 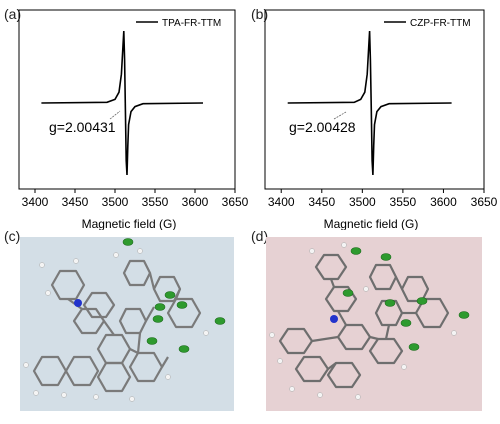 What do you see at coordinates (122, 103) in the screenshot?
I see `series-line-tpa-fr-ttm` at bounding box center [122, 103].